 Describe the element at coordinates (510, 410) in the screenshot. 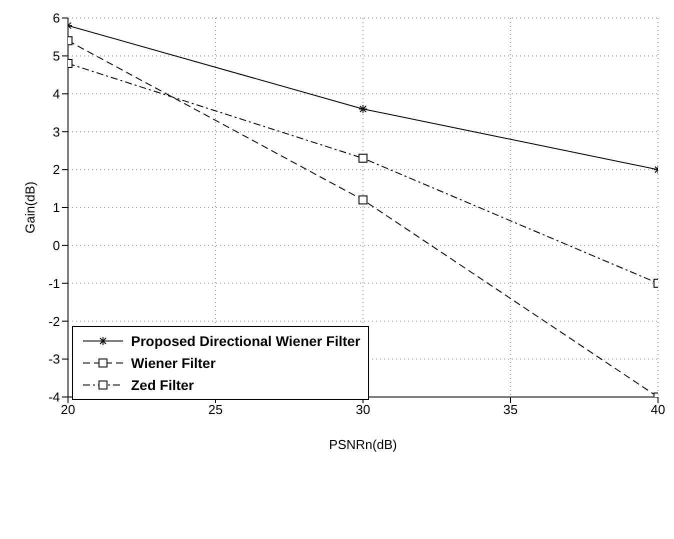

I see `x-tick-label: 35` at that location.